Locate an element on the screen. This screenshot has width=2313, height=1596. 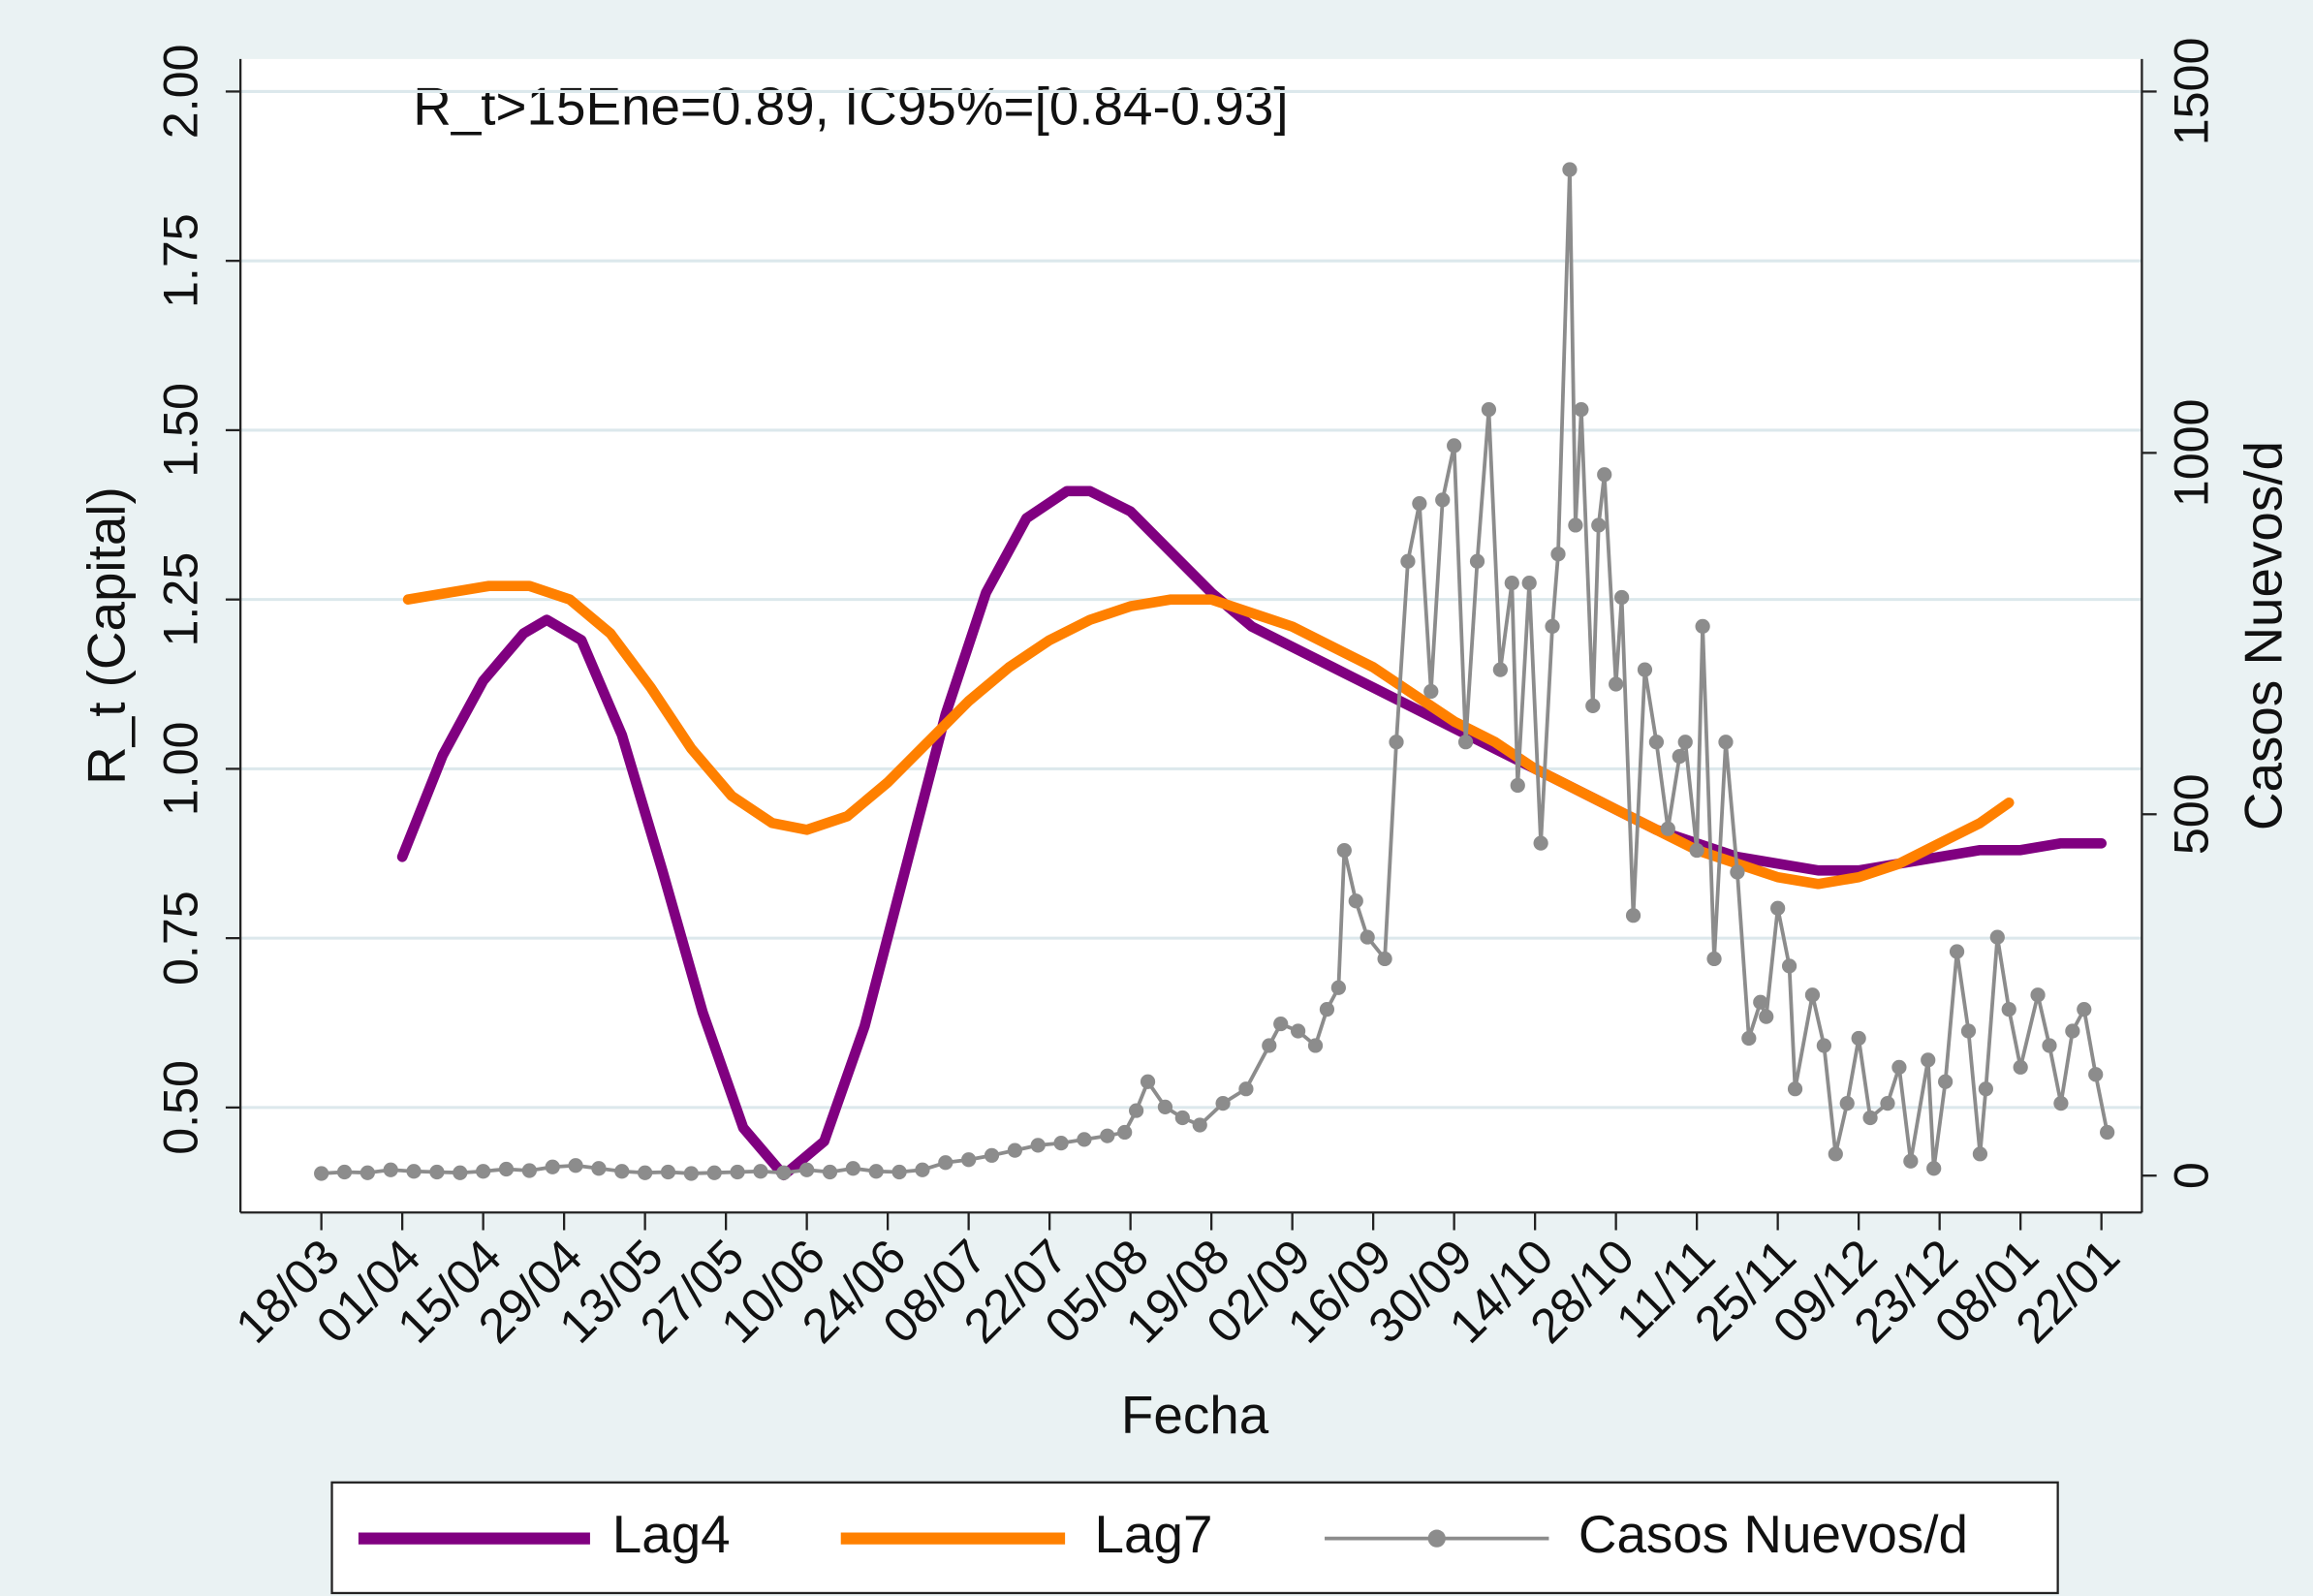
y-tick-label: 1.50 is located at coordinates (181, 430).